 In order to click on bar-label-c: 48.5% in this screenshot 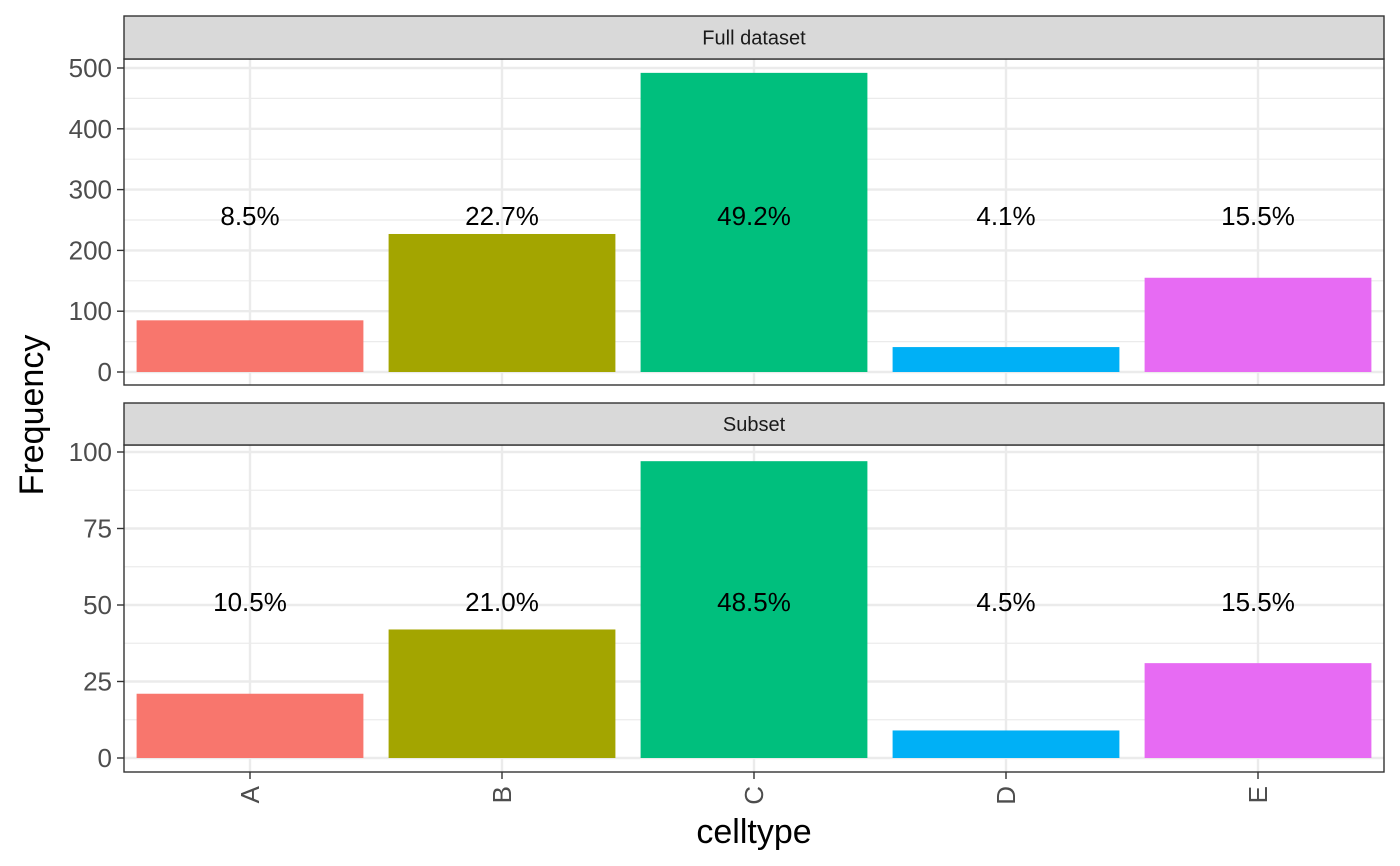, I will do `click(754, 602)`.